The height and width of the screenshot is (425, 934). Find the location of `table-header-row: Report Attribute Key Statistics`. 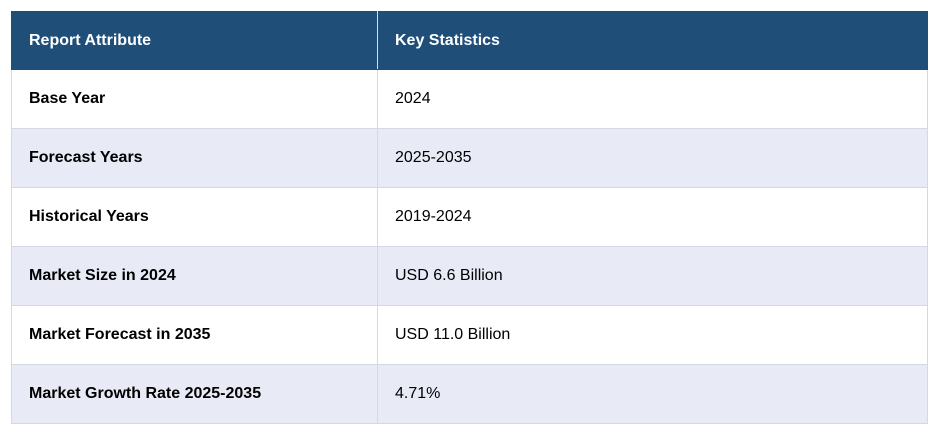

table-header-row: Report Attribute Key Statistics is located at coordinates (469, 40).